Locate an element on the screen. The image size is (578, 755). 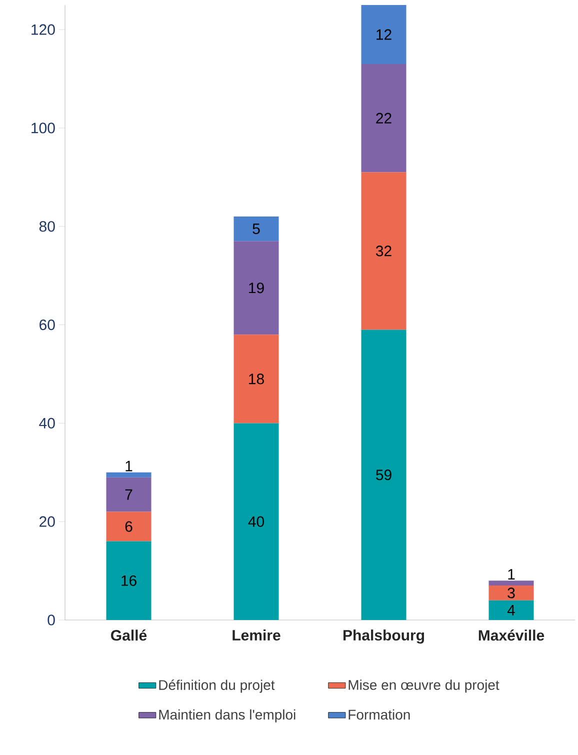
x-tick-label: Lemire is located at coordinates (256, 635).